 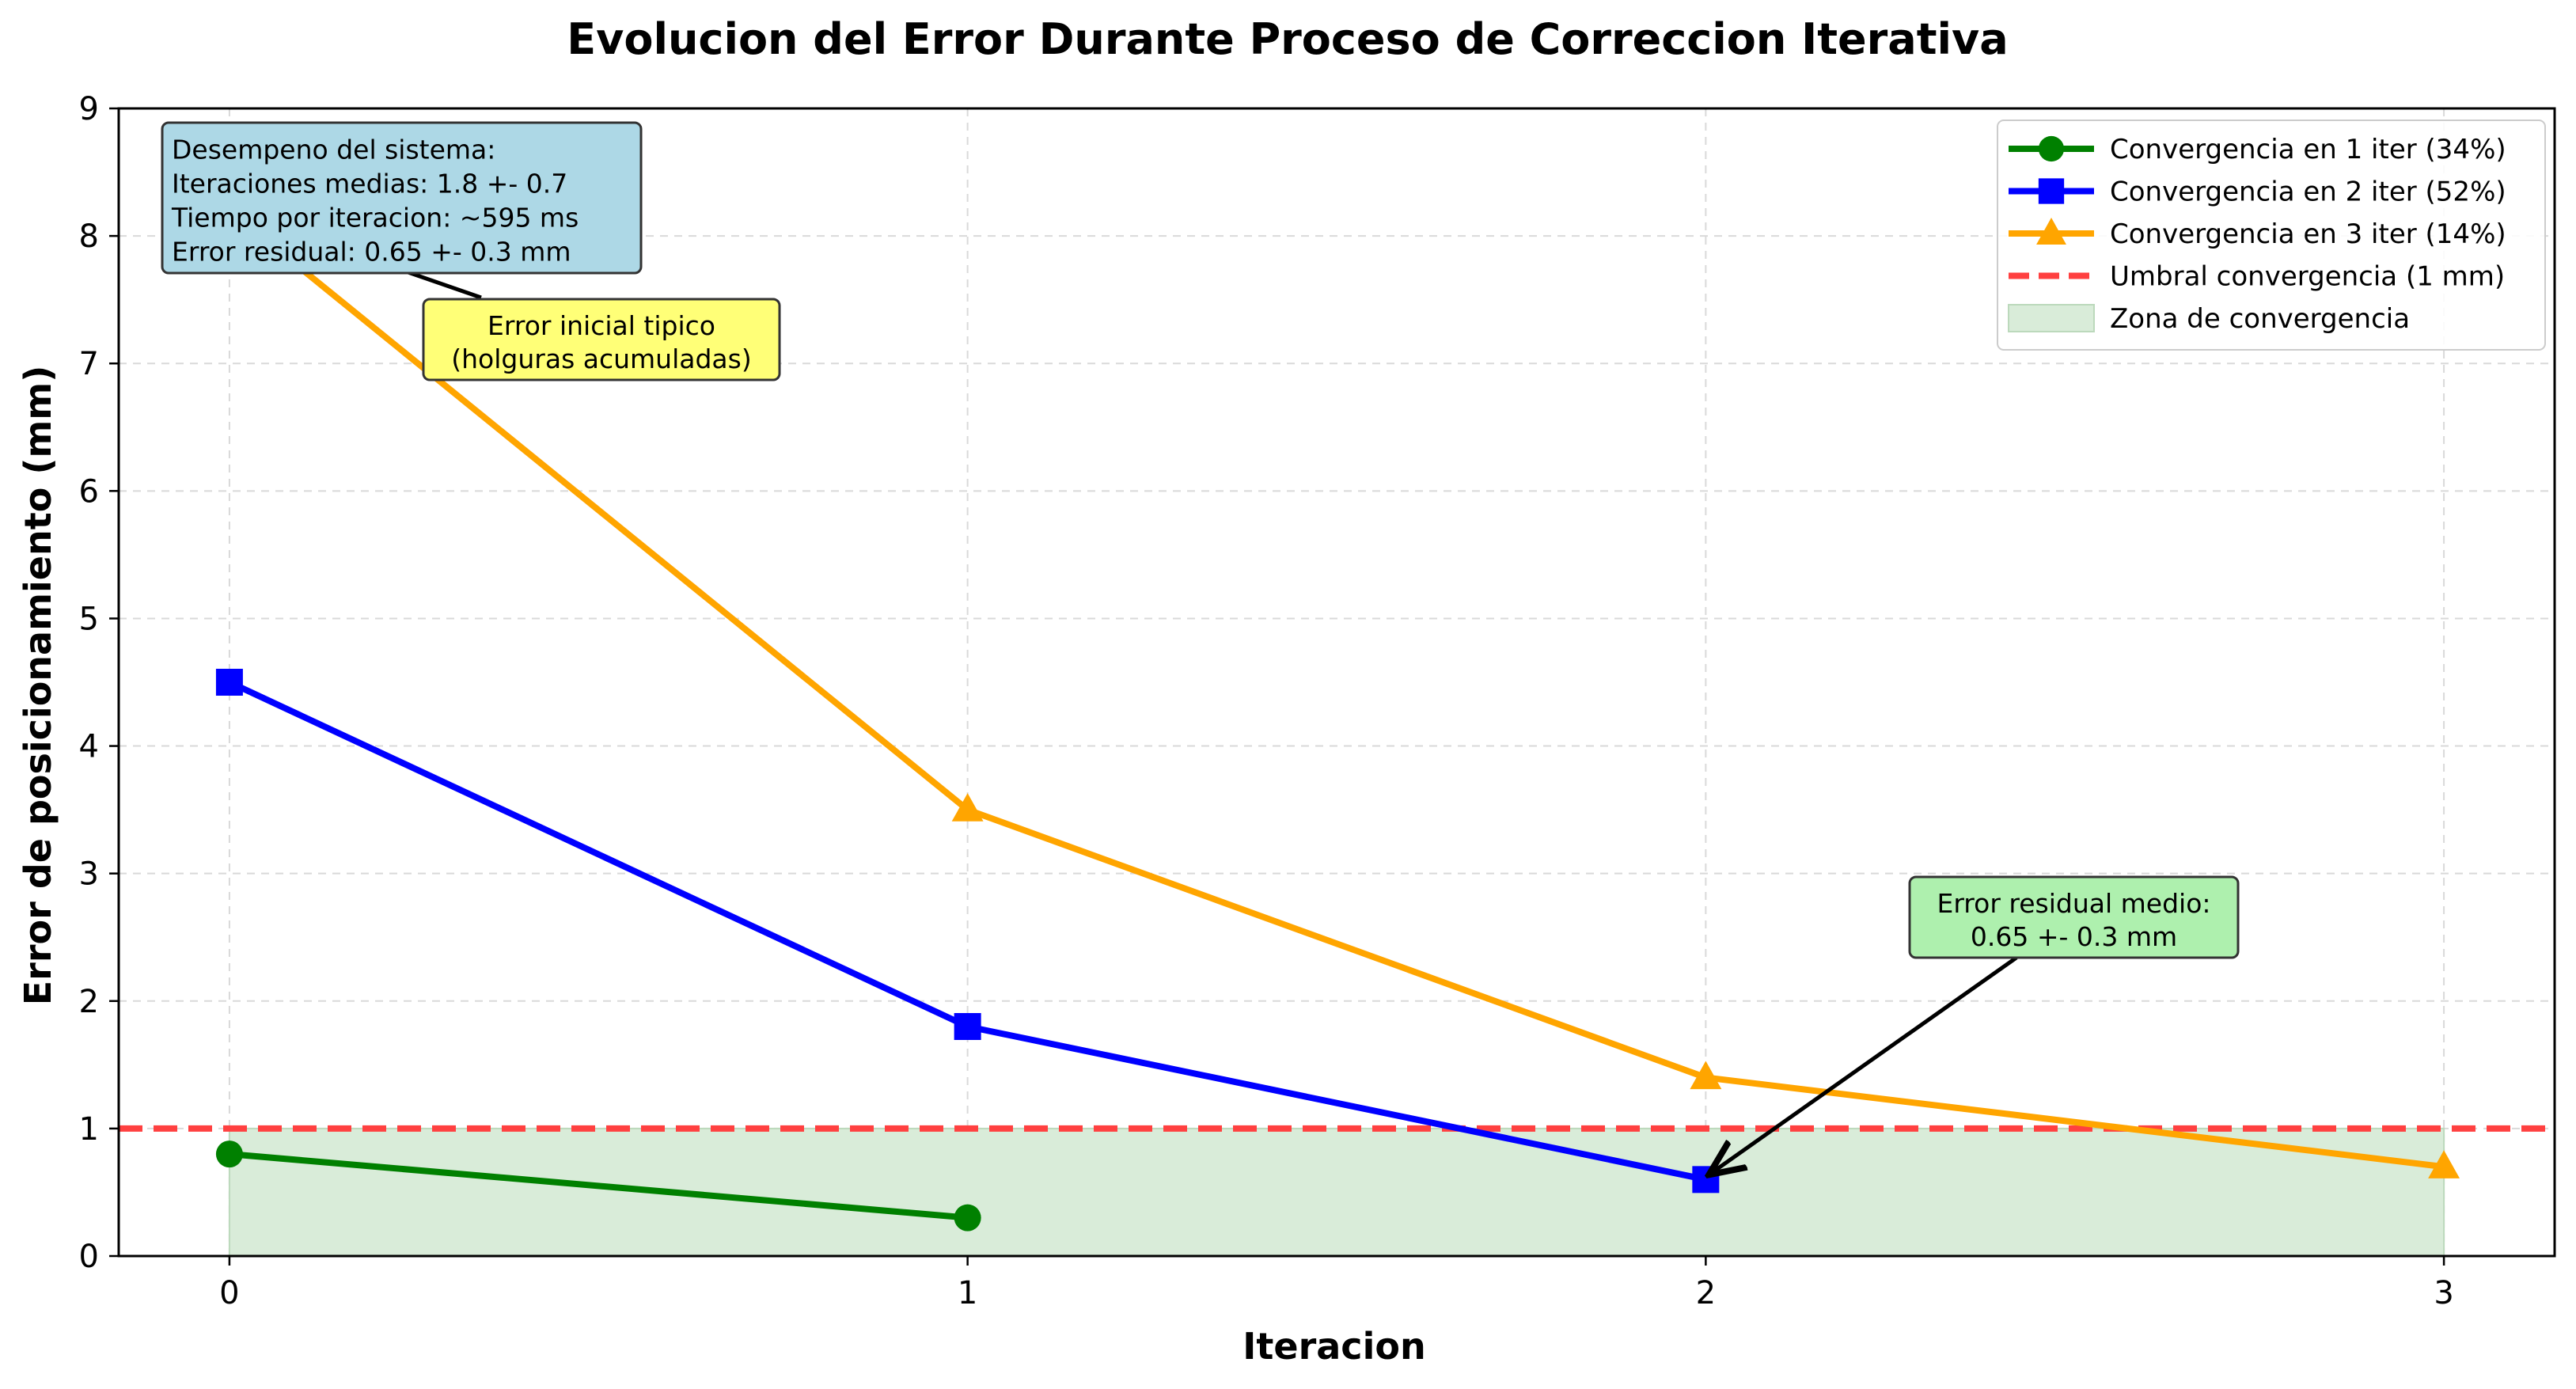 I want to click on legend-item-4: Umbral convergencia (1 mm), so click(x=2257, y=277).